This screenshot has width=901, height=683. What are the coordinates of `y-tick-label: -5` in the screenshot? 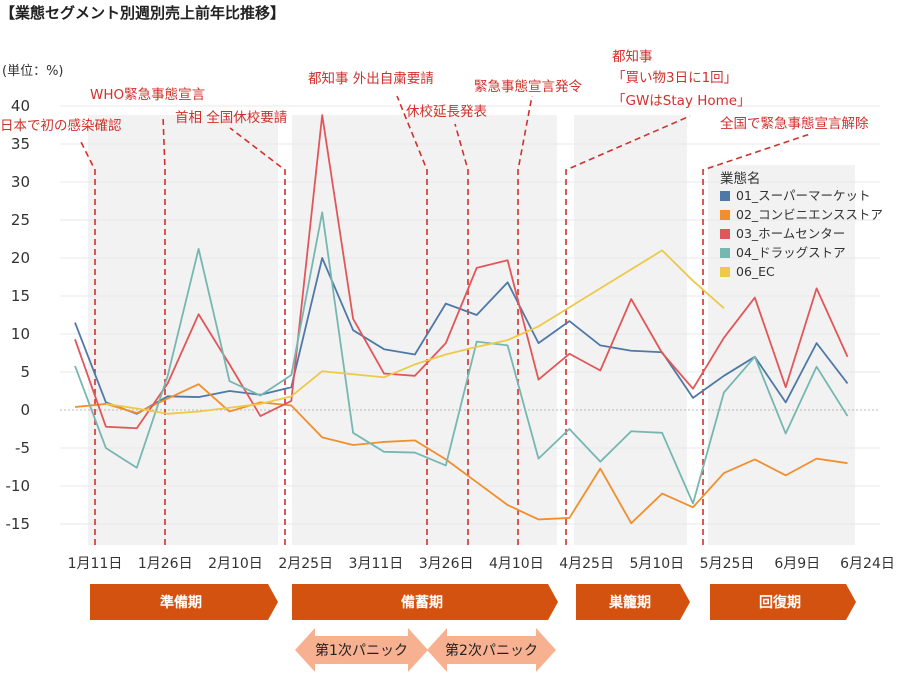 It's located at (22, 448).